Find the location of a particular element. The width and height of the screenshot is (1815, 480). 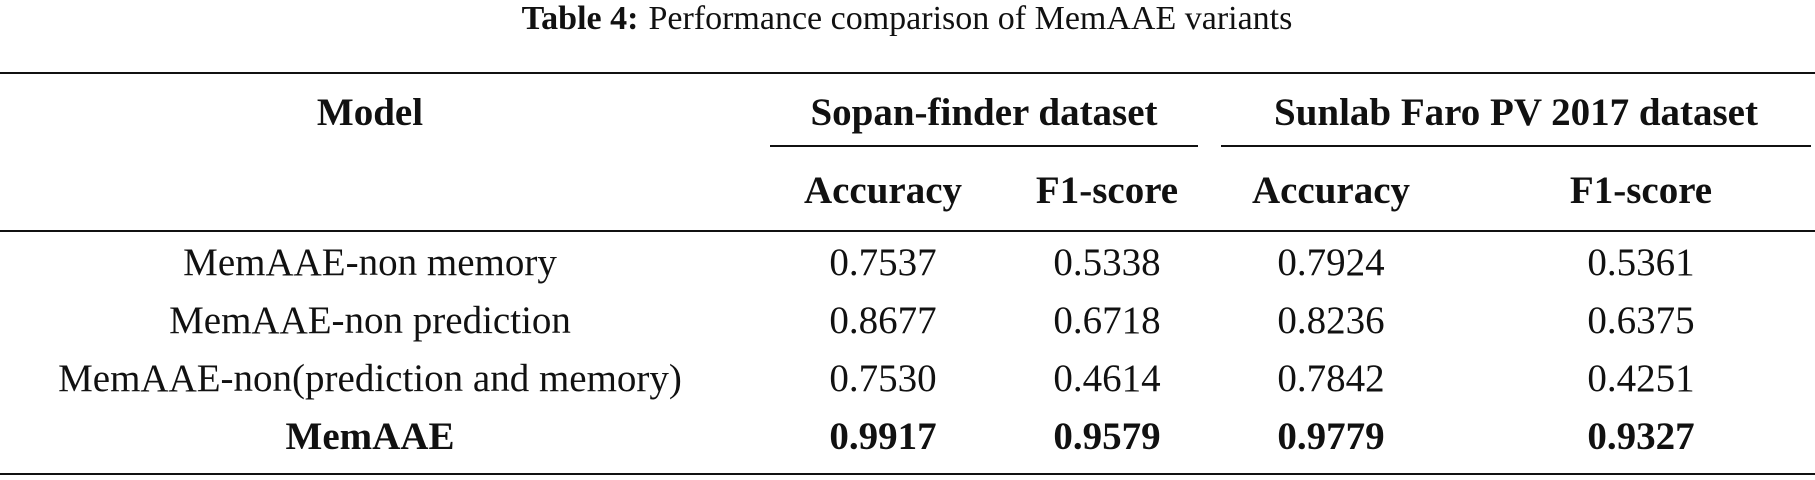

table-cell: 0.5361 is located at coordinates (1640, 262).